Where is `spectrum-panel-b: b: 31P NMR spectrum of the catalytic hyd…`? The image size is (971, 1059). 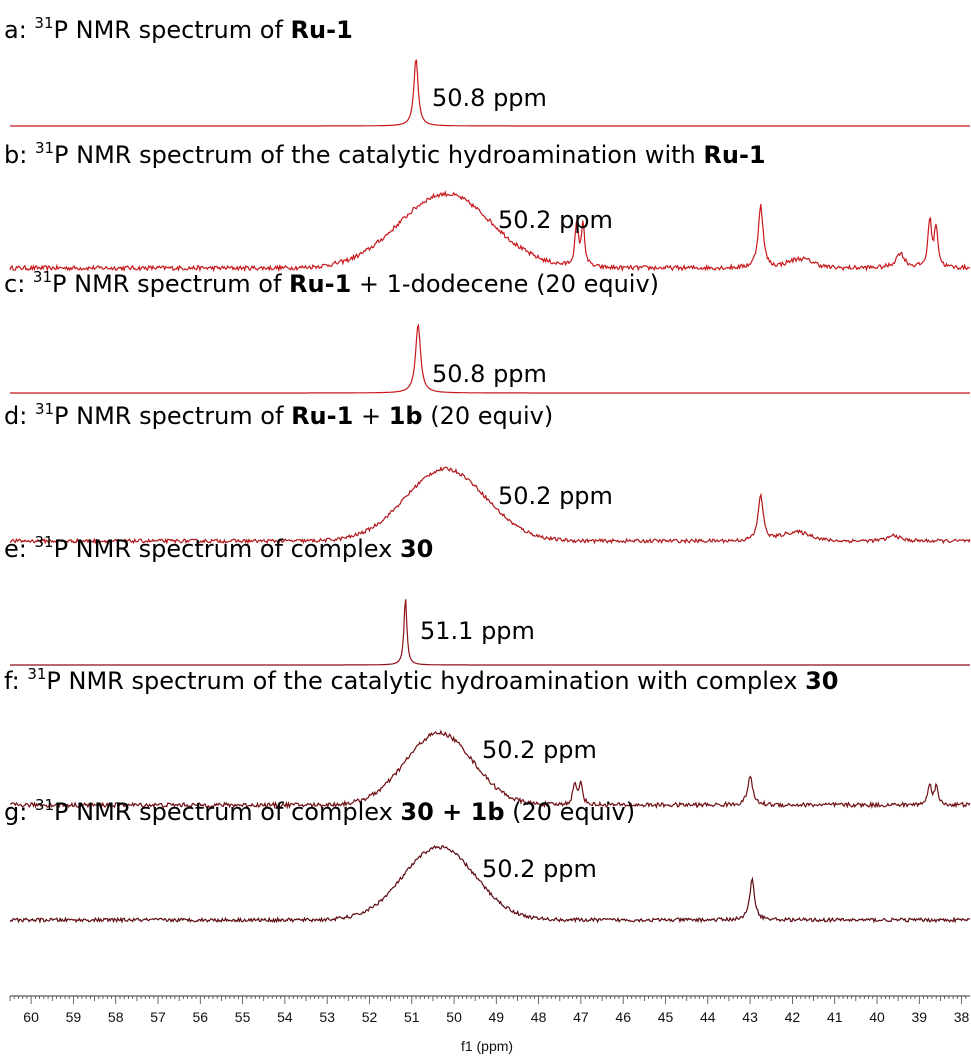
spectrum-panel-b: b: 31P NMR spectrum of the catalytic hyd… is located at coordinates (487, 206).